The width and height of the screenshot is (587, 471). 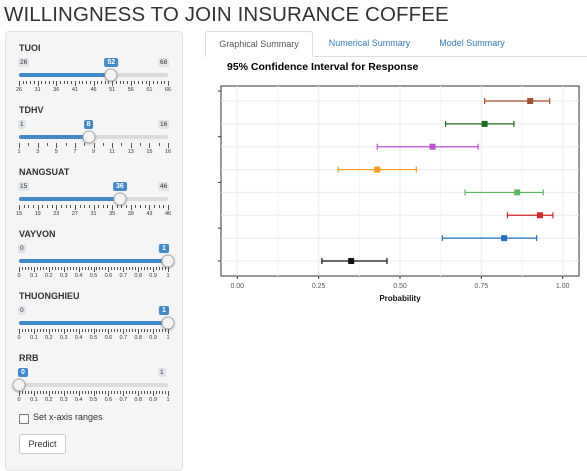 I want to click on tdhv-slider-handle, so click(x=89, y=137).